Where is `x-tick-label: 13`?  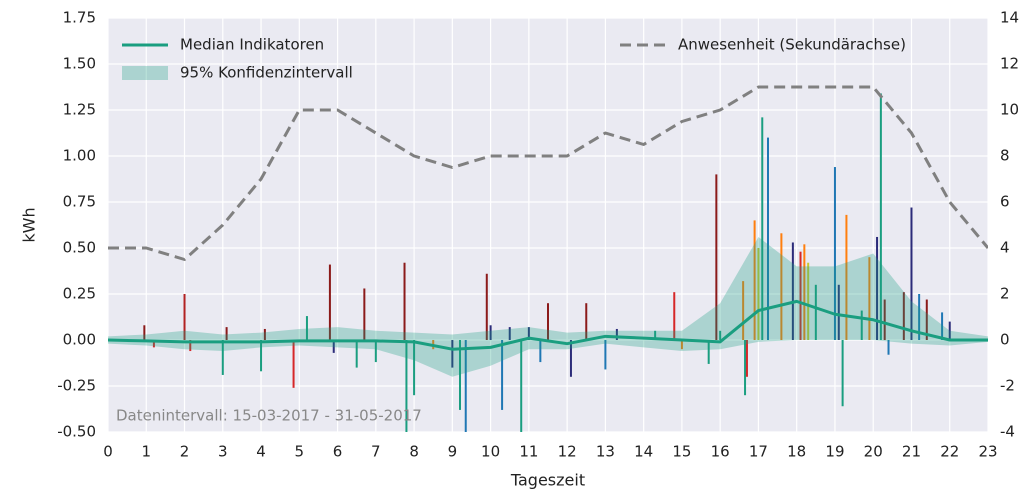 x-tick-label: 13 is located at coordinates (605, 452).